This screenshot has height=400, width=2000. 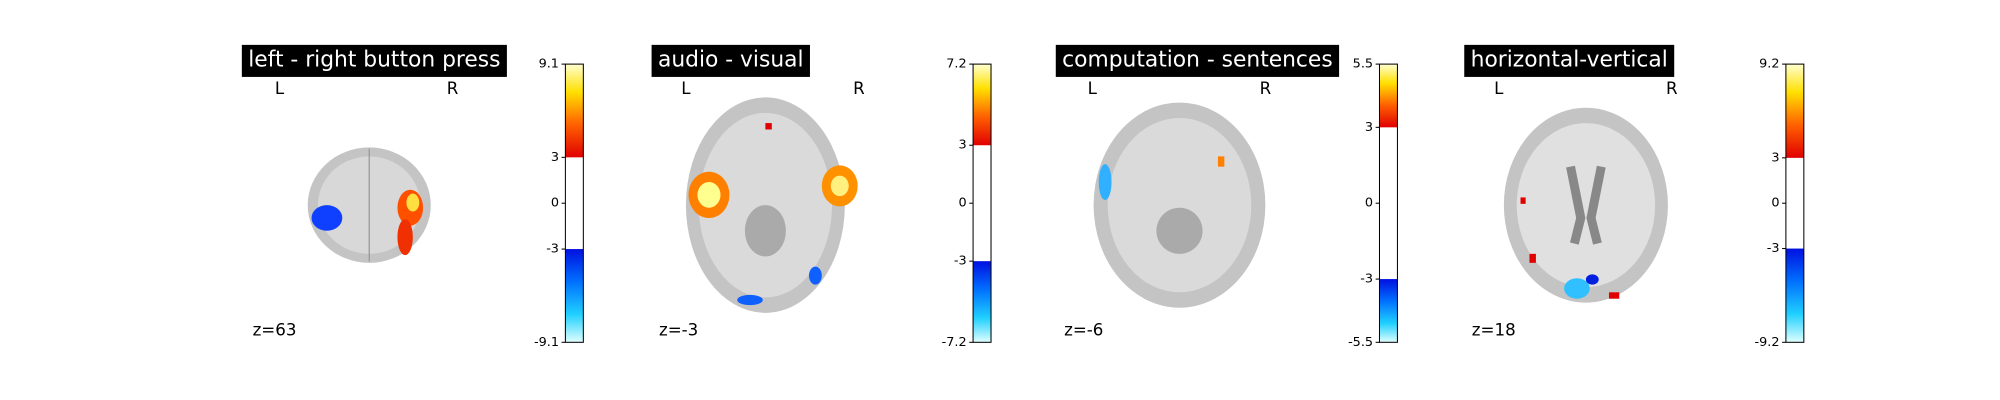 I want to click on colorbar-frame, so click(x=574, y=203).